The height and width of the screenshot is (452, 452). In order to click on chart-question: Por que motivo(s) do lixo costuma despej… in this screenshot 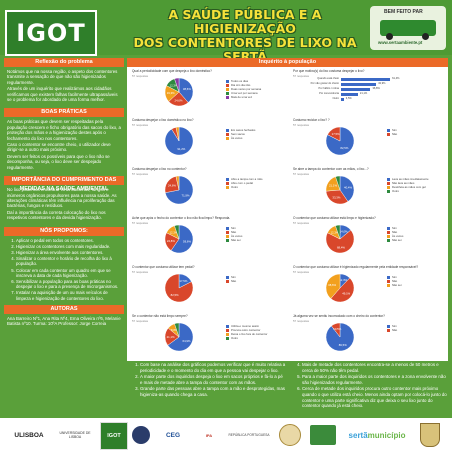, I will do `click(329, 71)`.